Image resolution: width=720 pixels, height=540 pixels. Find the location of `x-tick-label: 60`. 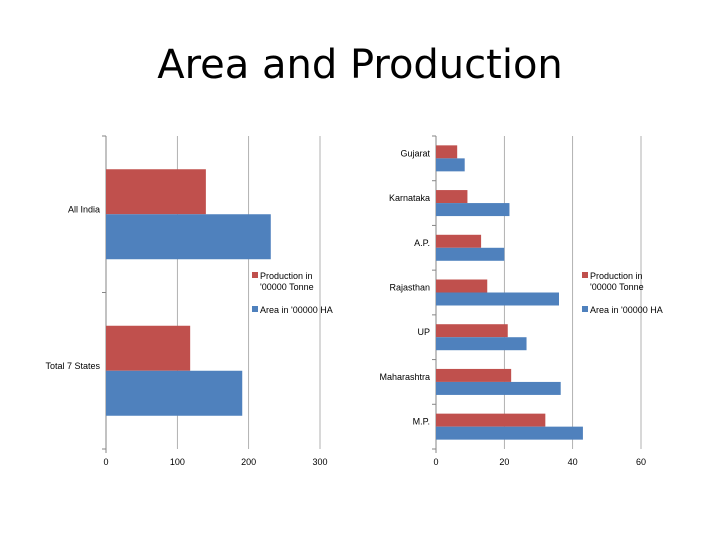

x-tick-label: 60 is located at coordinates (641, 462).